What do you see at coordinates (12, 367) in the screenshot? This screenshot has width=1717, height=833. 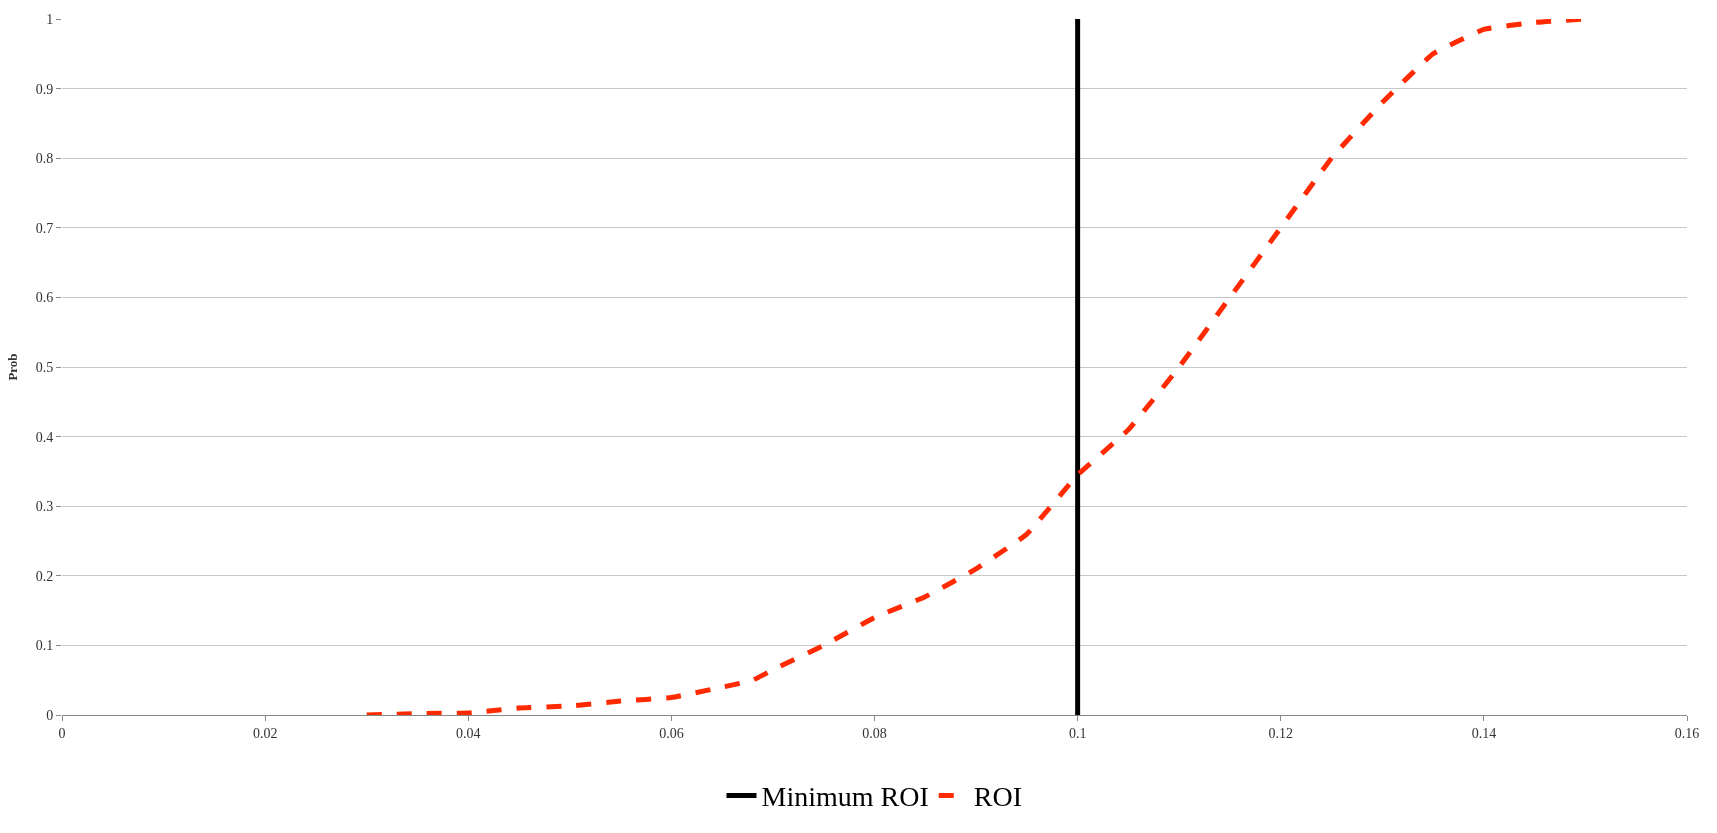 I see `y-axis-title: Prob` at bounding box center [12, 367].